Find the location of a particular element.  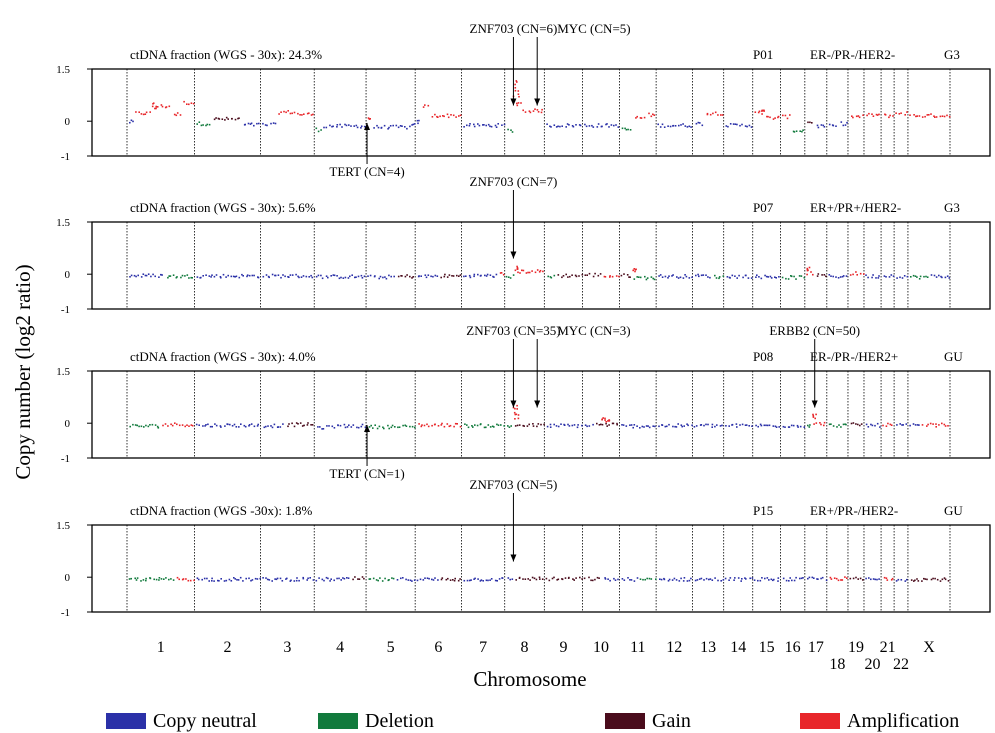

gene-annotation: ZNF703 (CN=7) is located at coordinates (513, 216).